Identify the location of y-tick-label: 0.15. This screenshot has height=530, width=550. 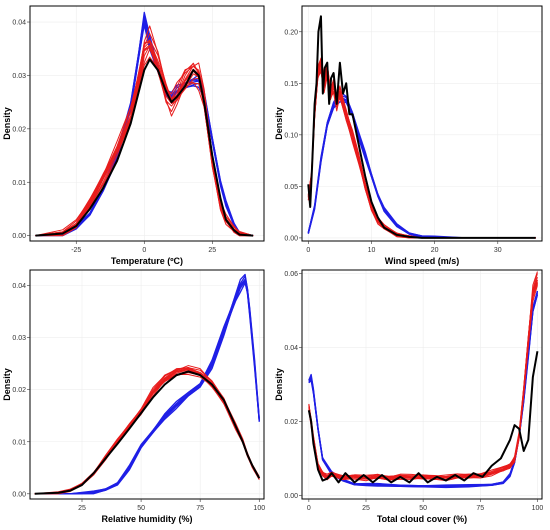
(291, 84).